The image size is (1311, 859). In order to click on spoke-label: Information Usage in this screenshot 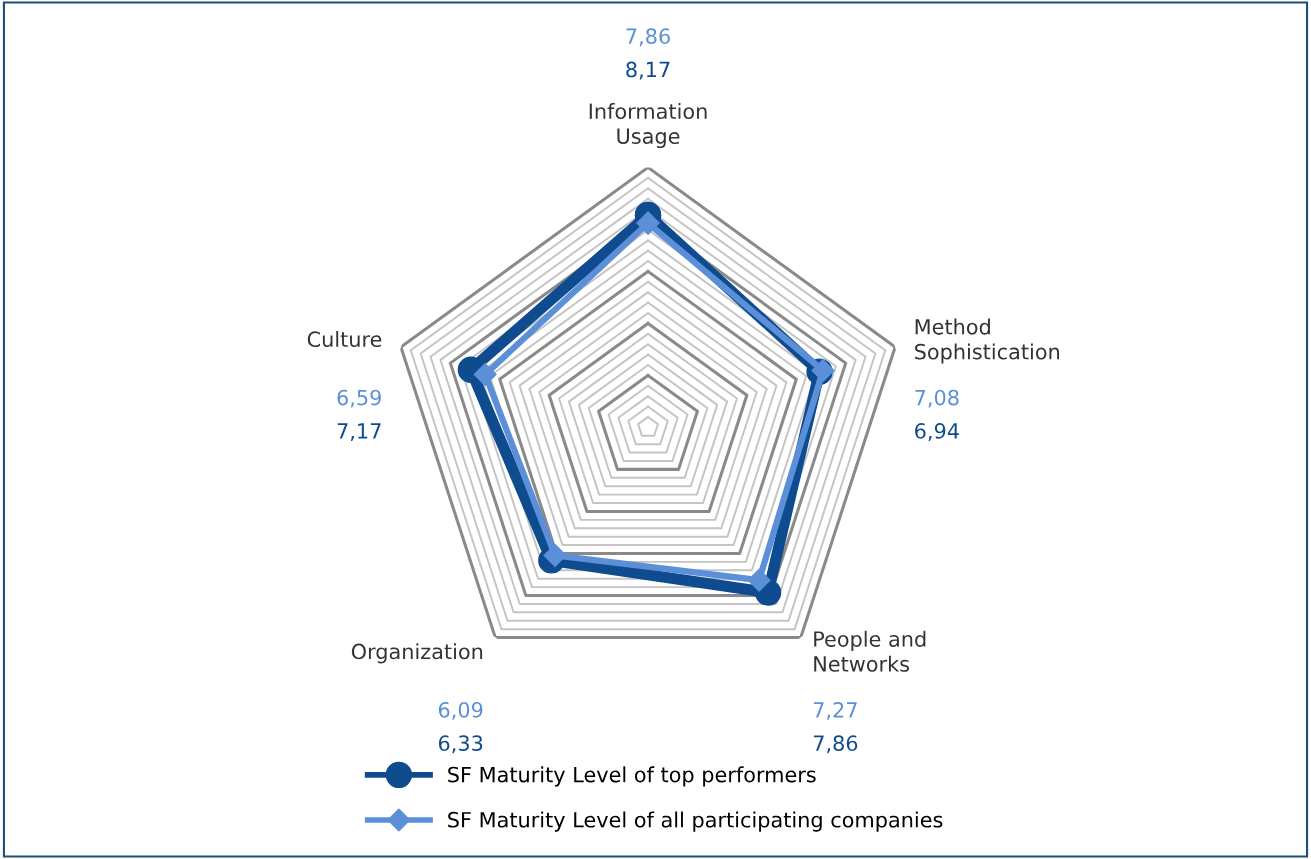, I will do `click(648, 125)`.